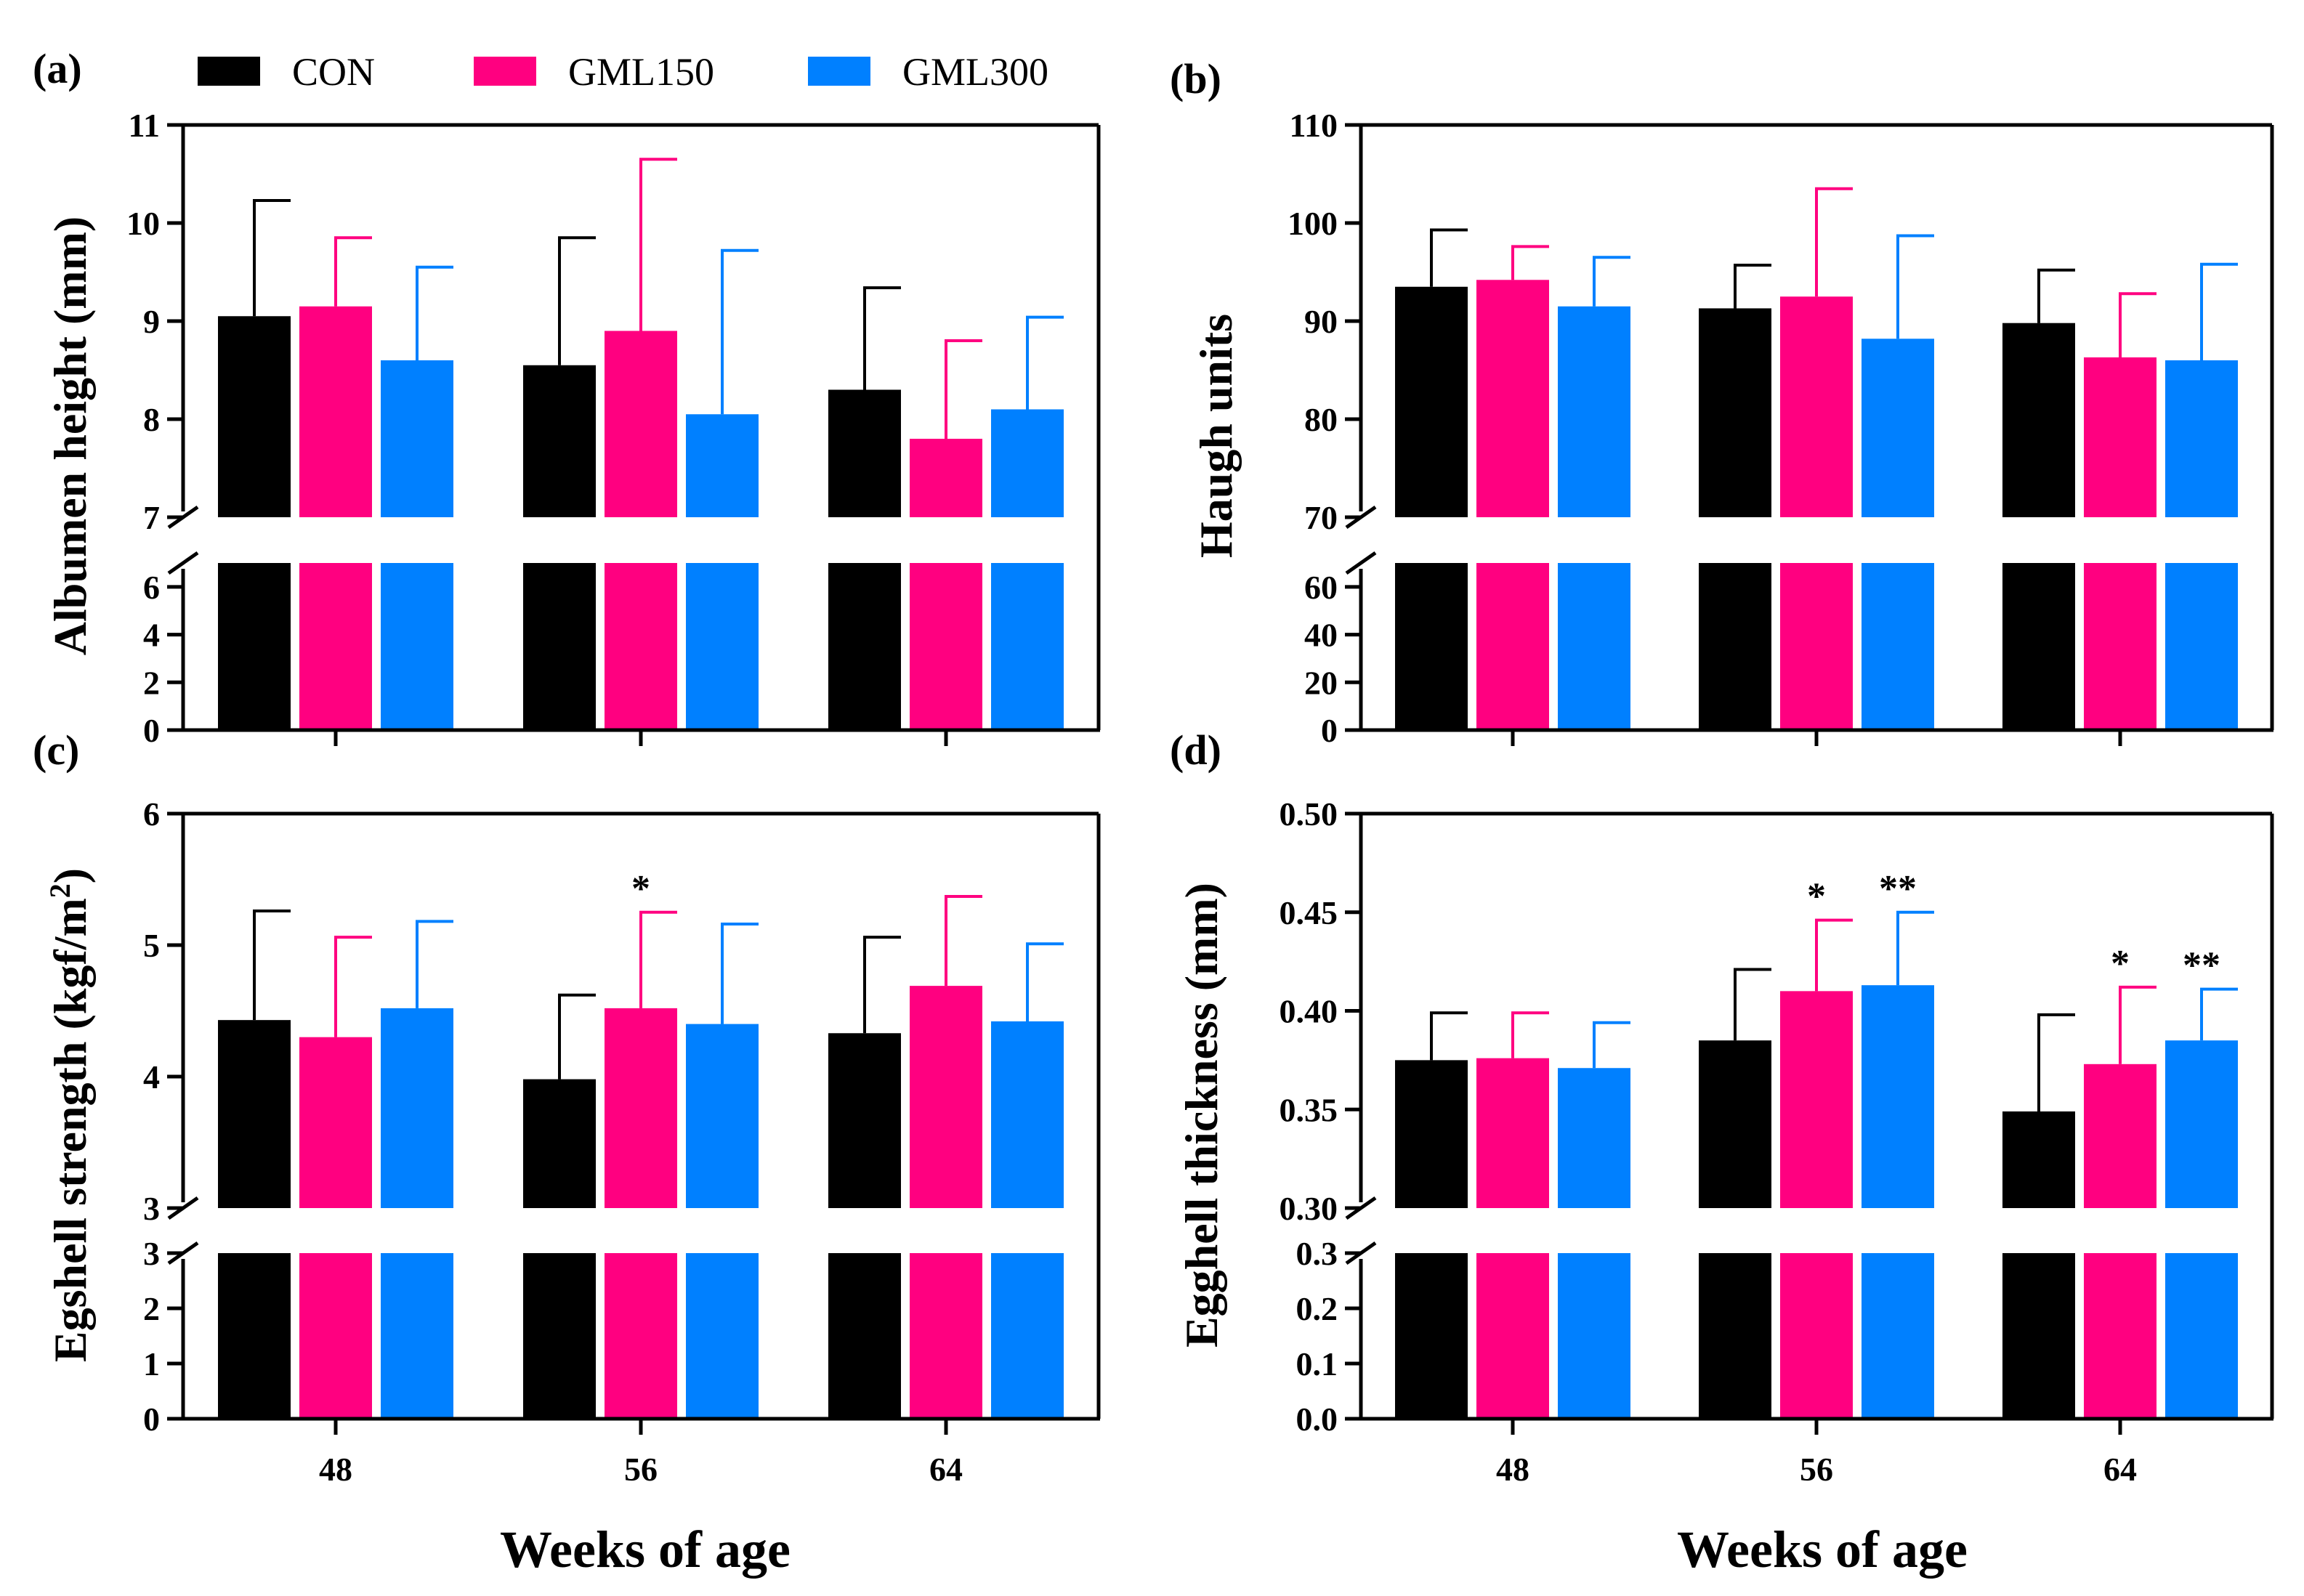  What do you see at coordinates (1313, 224) in the screenshot?
I see `y-tick-label: 100` at bounding box center [1313, 224].